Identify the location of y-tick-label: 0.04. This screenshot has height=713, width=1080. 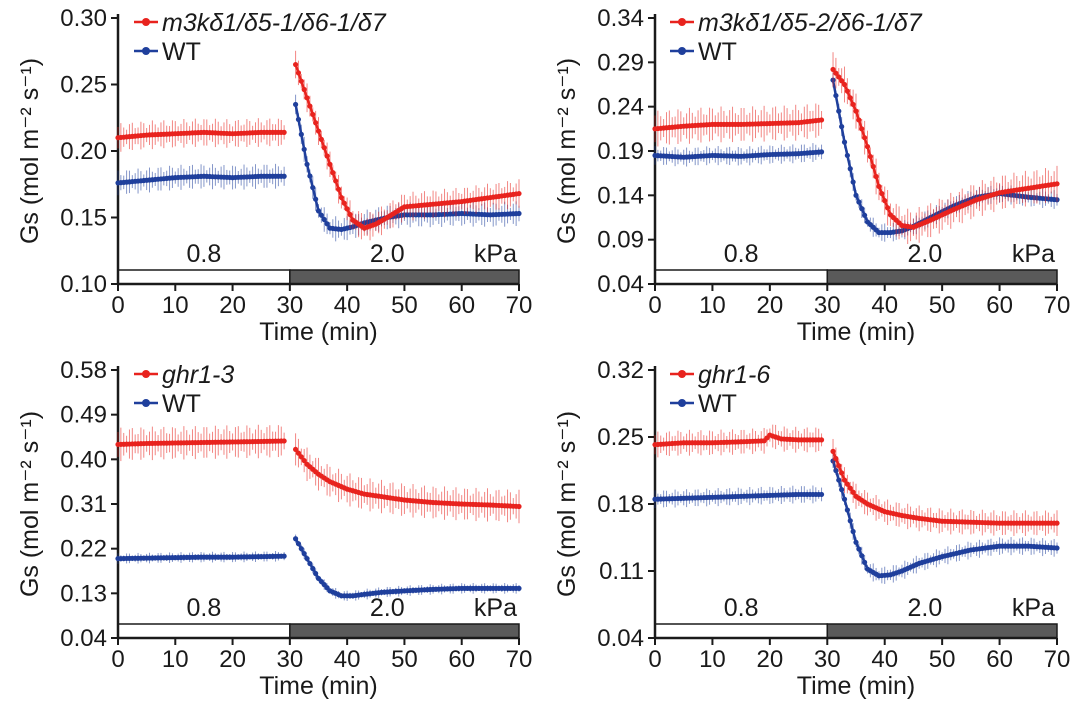
(620, 284).